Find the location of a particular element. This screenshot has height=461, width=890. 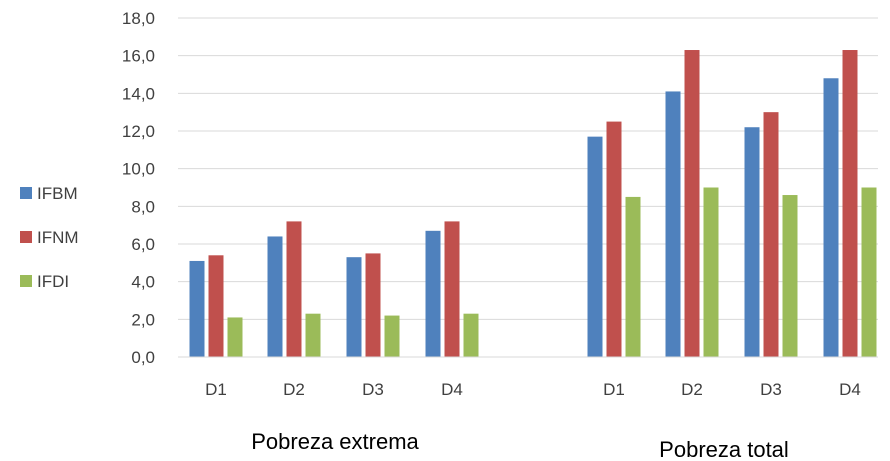

legend-swatch-ifdi is located at coordinates (26, 281).